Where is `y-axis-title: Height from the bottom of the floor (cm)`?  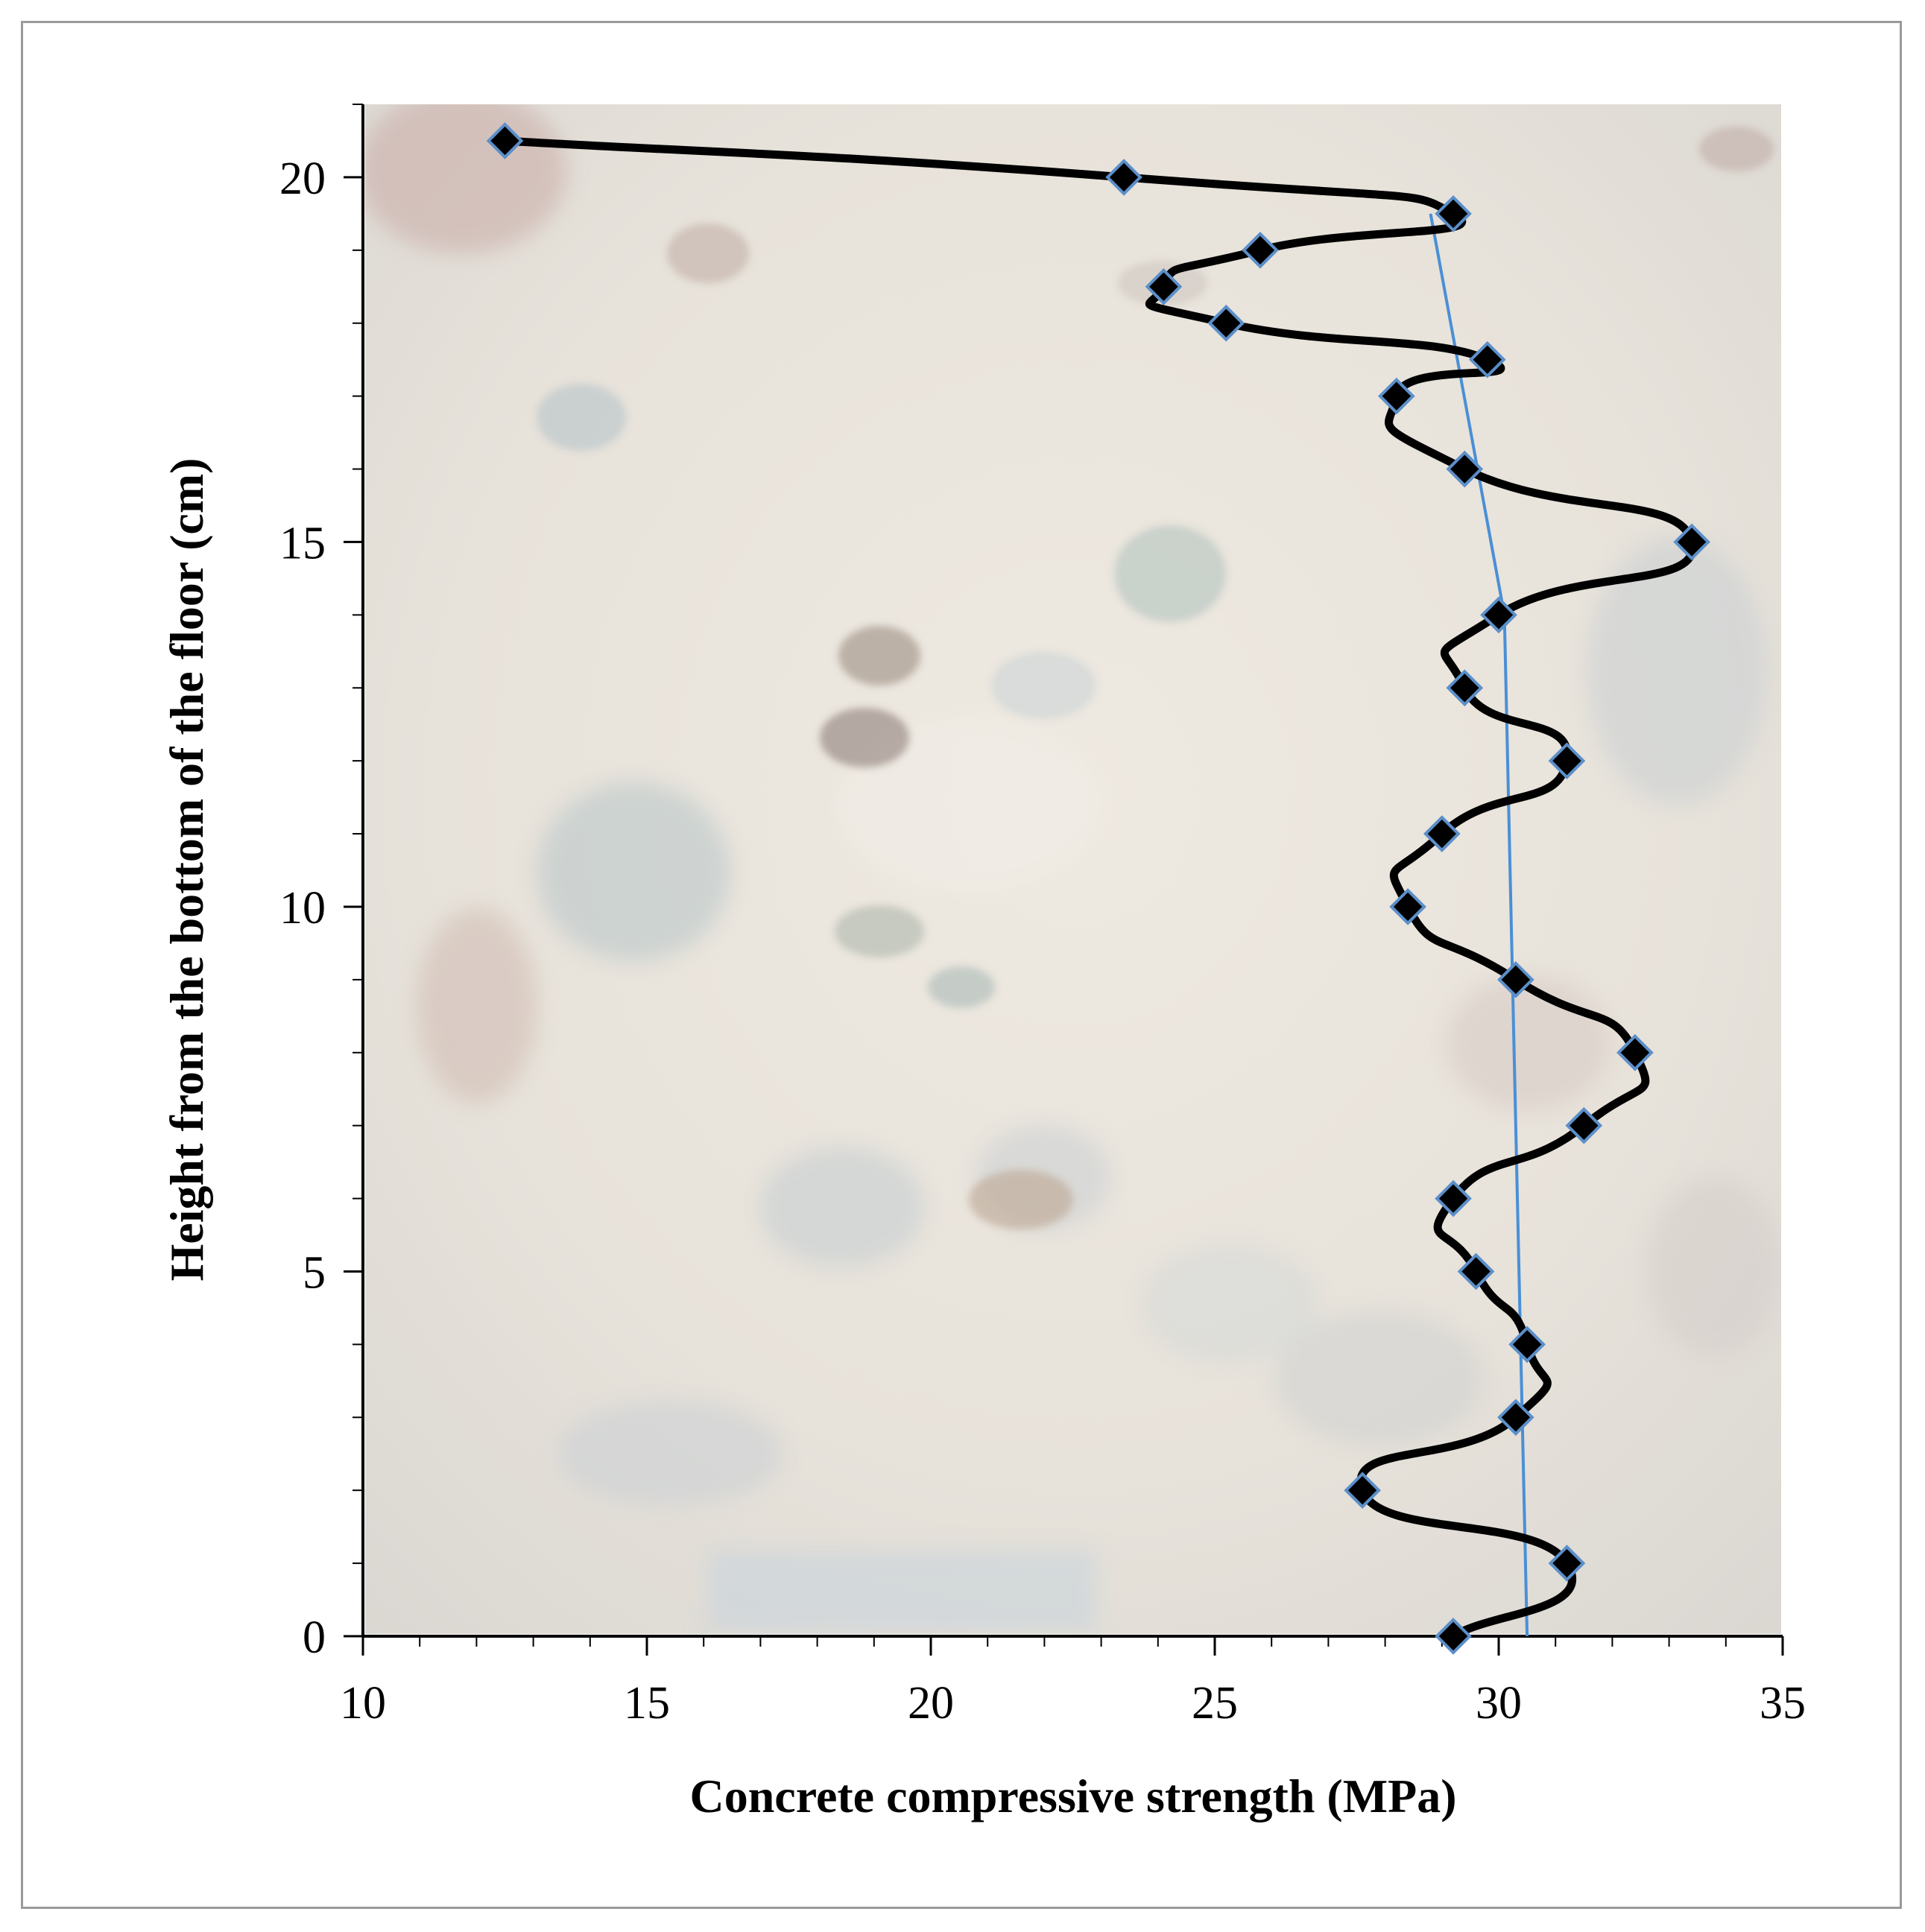 y-axis-title: Height from the bottom of the floor (cm) is located at coordinates (186, 870).